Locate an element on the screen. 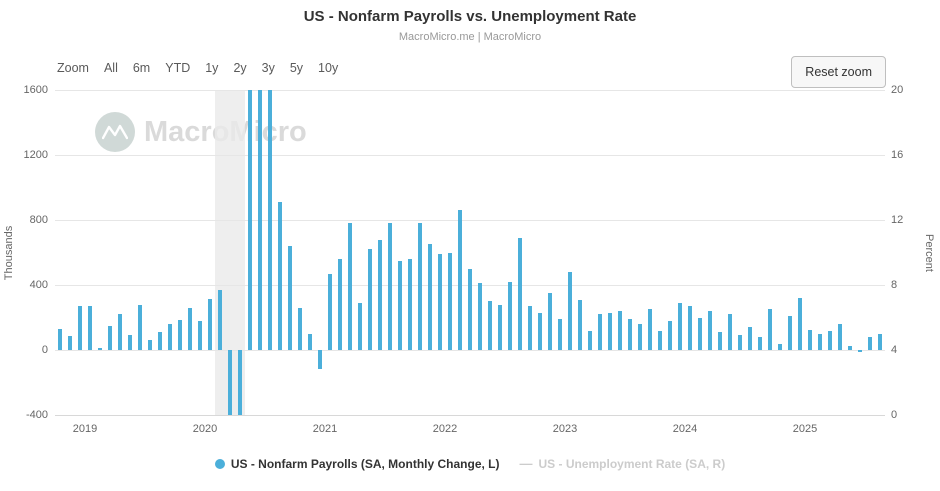  zoom-option-6m: 6m is located at coordinates (141, 68).